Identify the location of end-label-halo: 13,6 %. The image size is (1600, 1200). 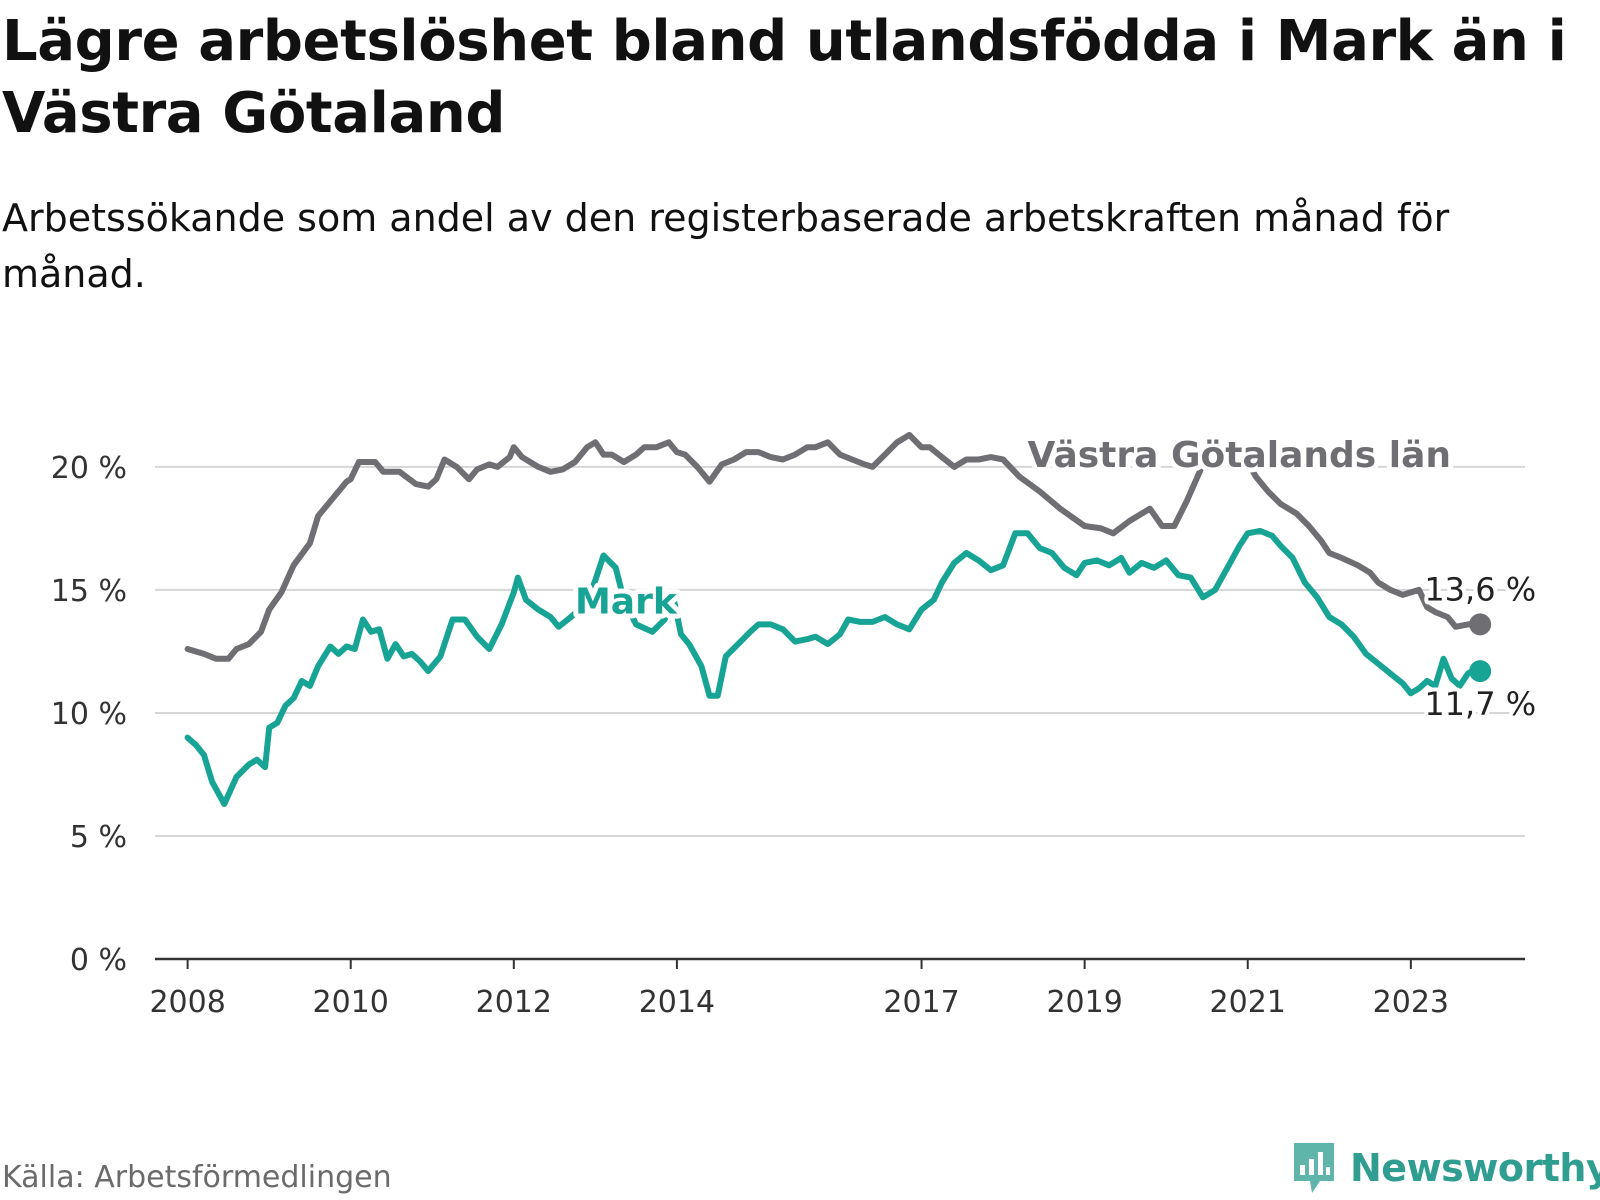
(1480, 589).